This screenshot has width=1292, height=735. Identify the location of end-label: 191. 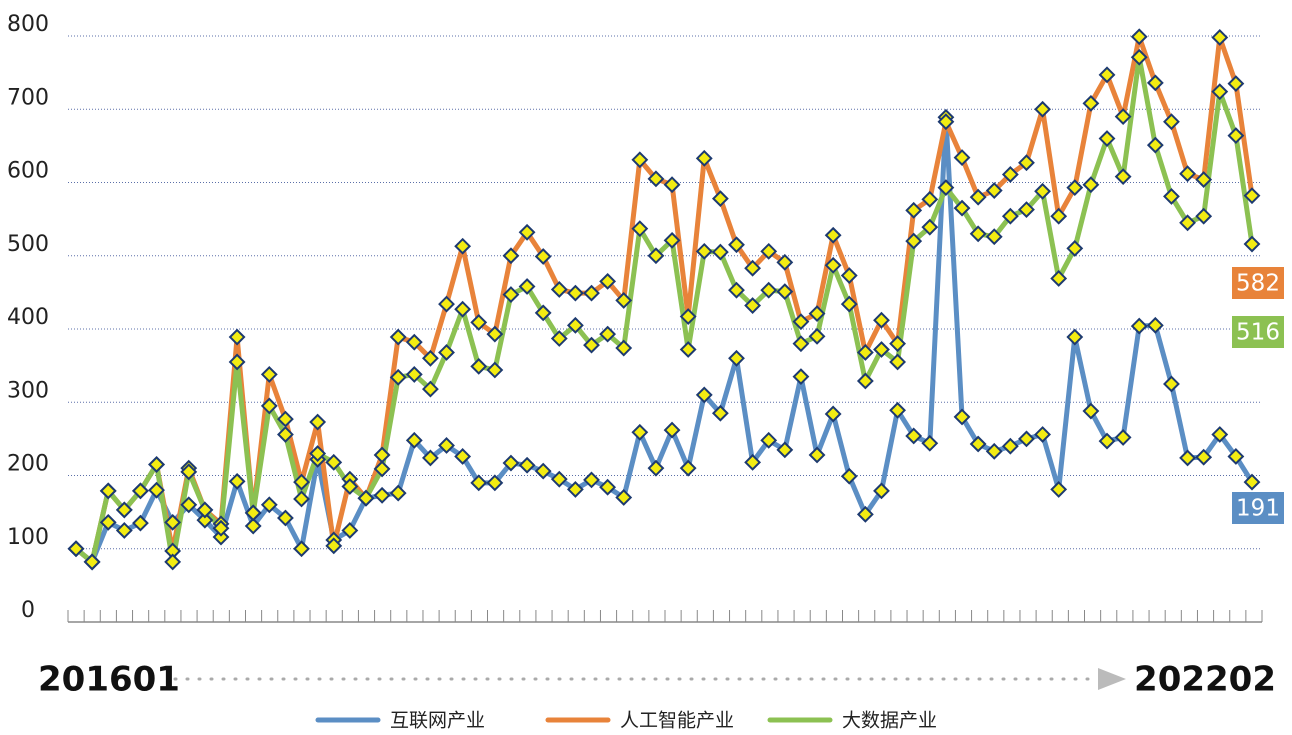
(1258, 509).